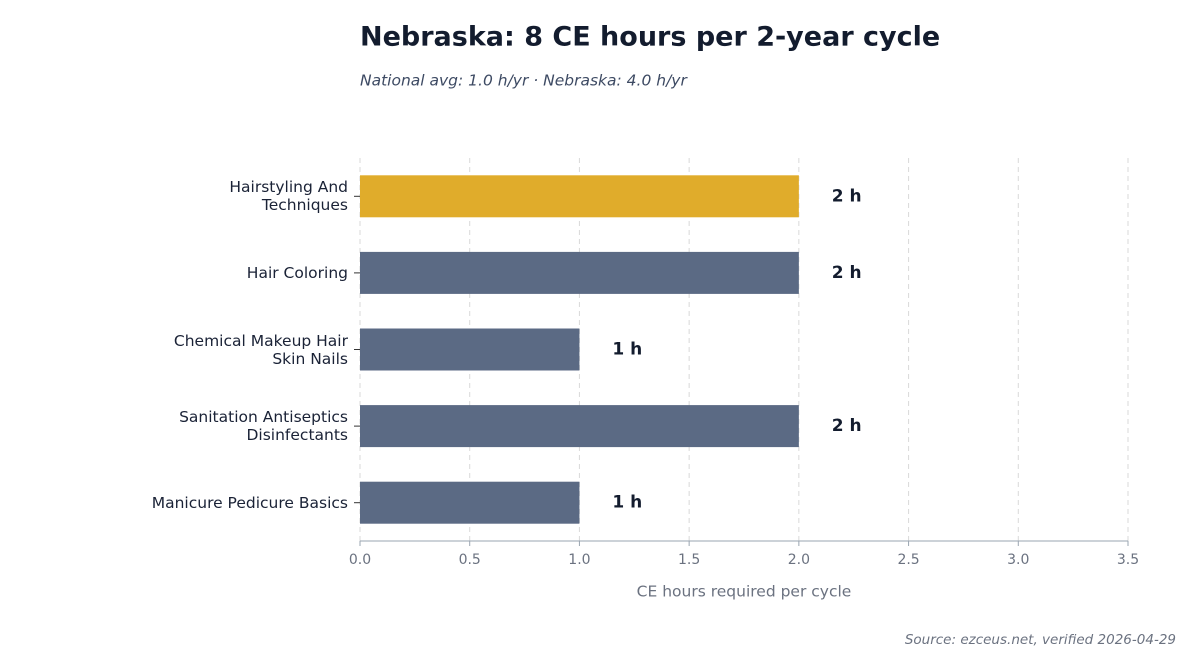 The height and width of the screenshot is (660, 1200). Describe the element at coordinates (908, 560) in the screenshot. I see `x-tick-label: 2.5` at that location.